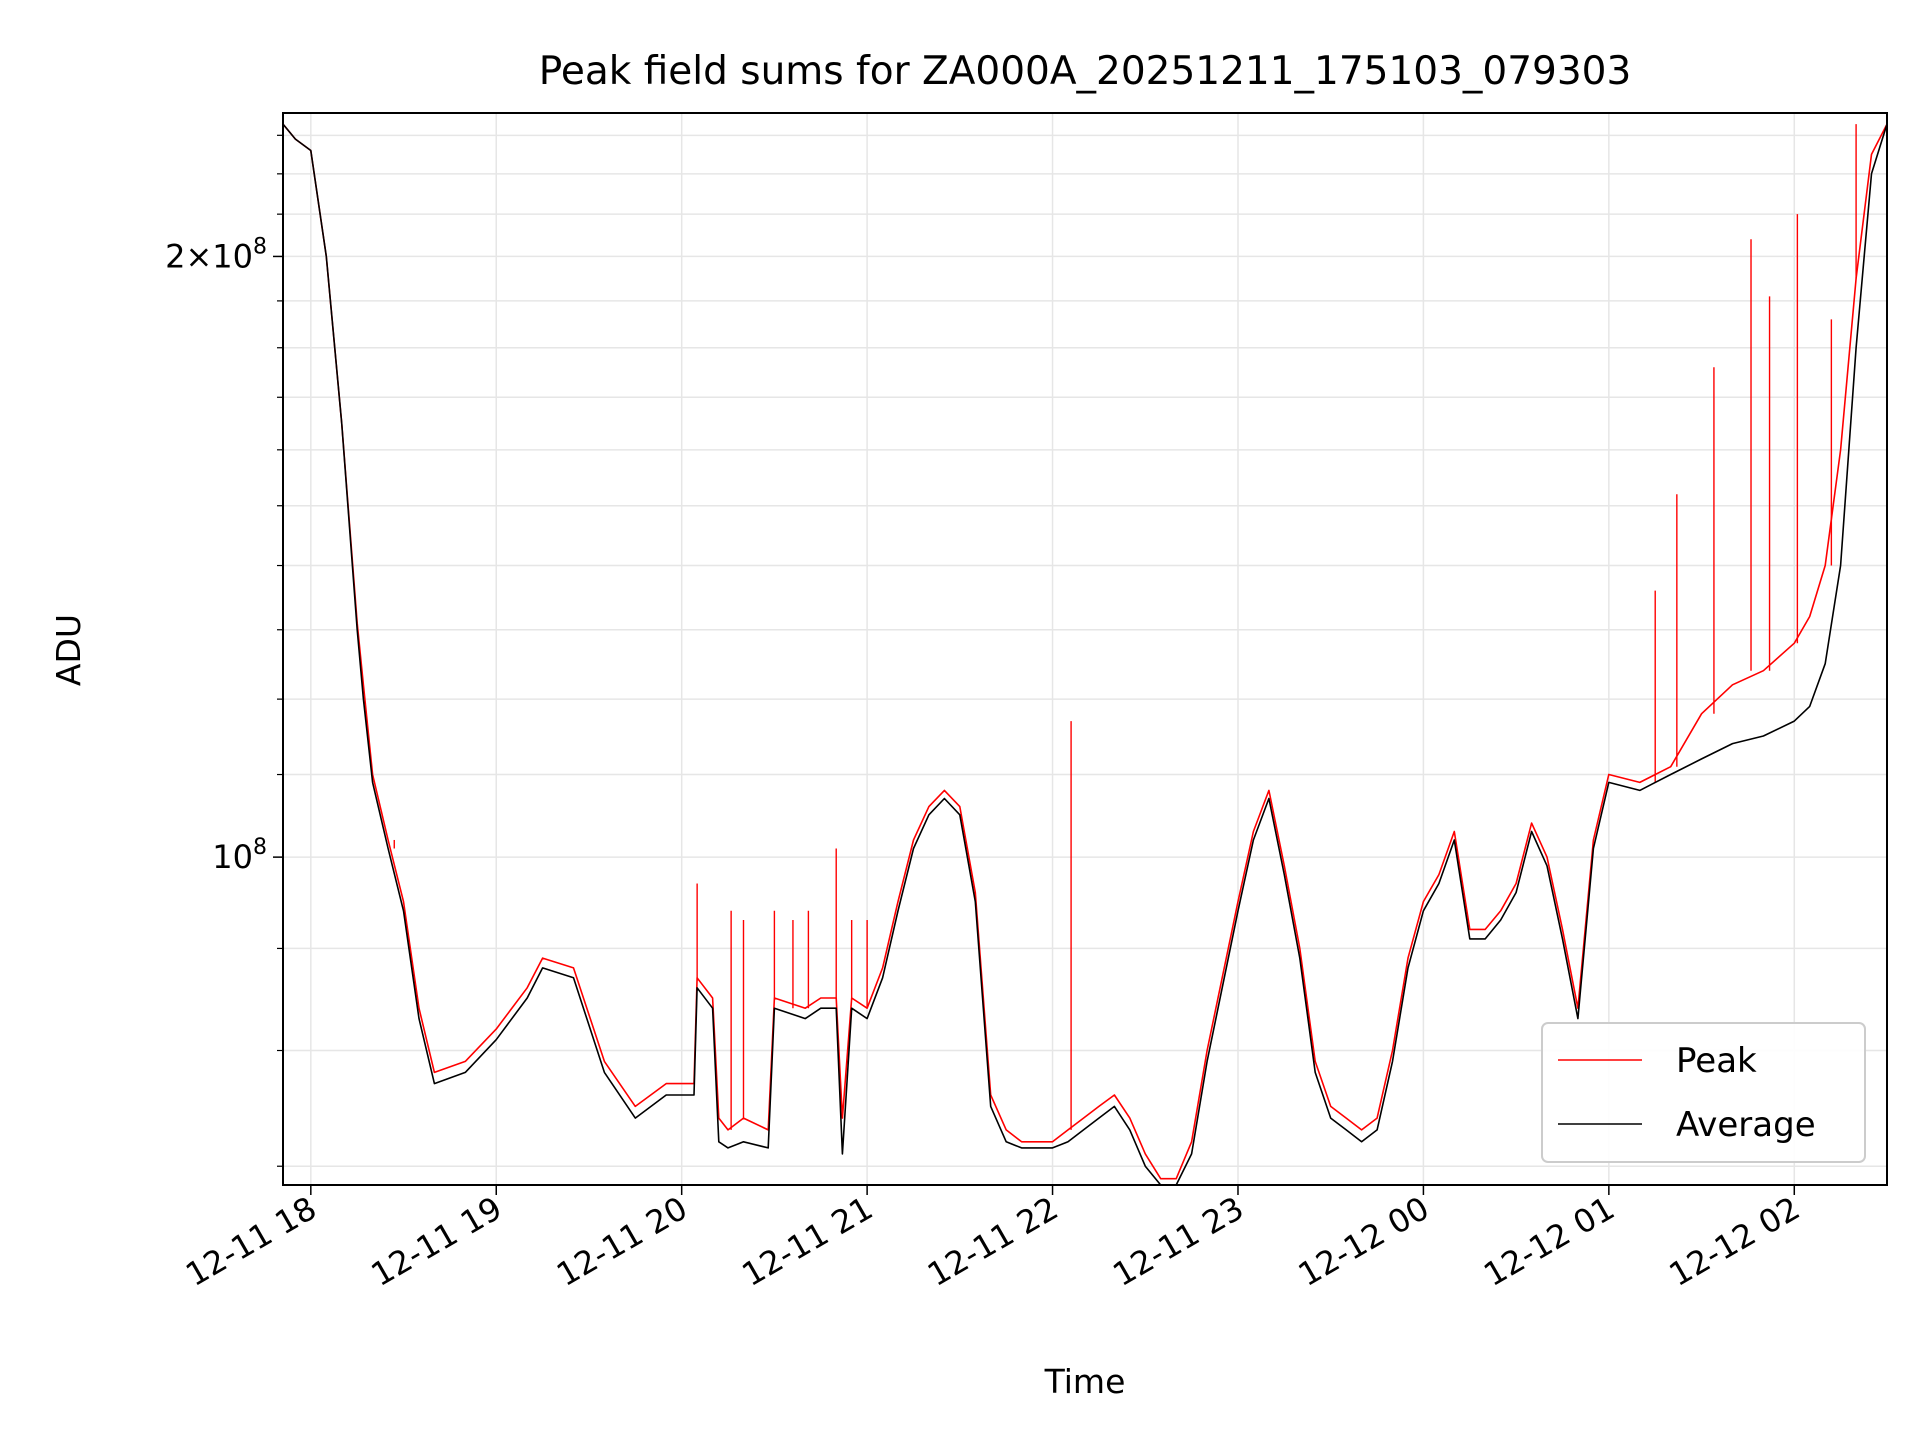 This screenshot has width=1920, height=1440. I want to click on y-axis-label: ADU, so click(68, 650).